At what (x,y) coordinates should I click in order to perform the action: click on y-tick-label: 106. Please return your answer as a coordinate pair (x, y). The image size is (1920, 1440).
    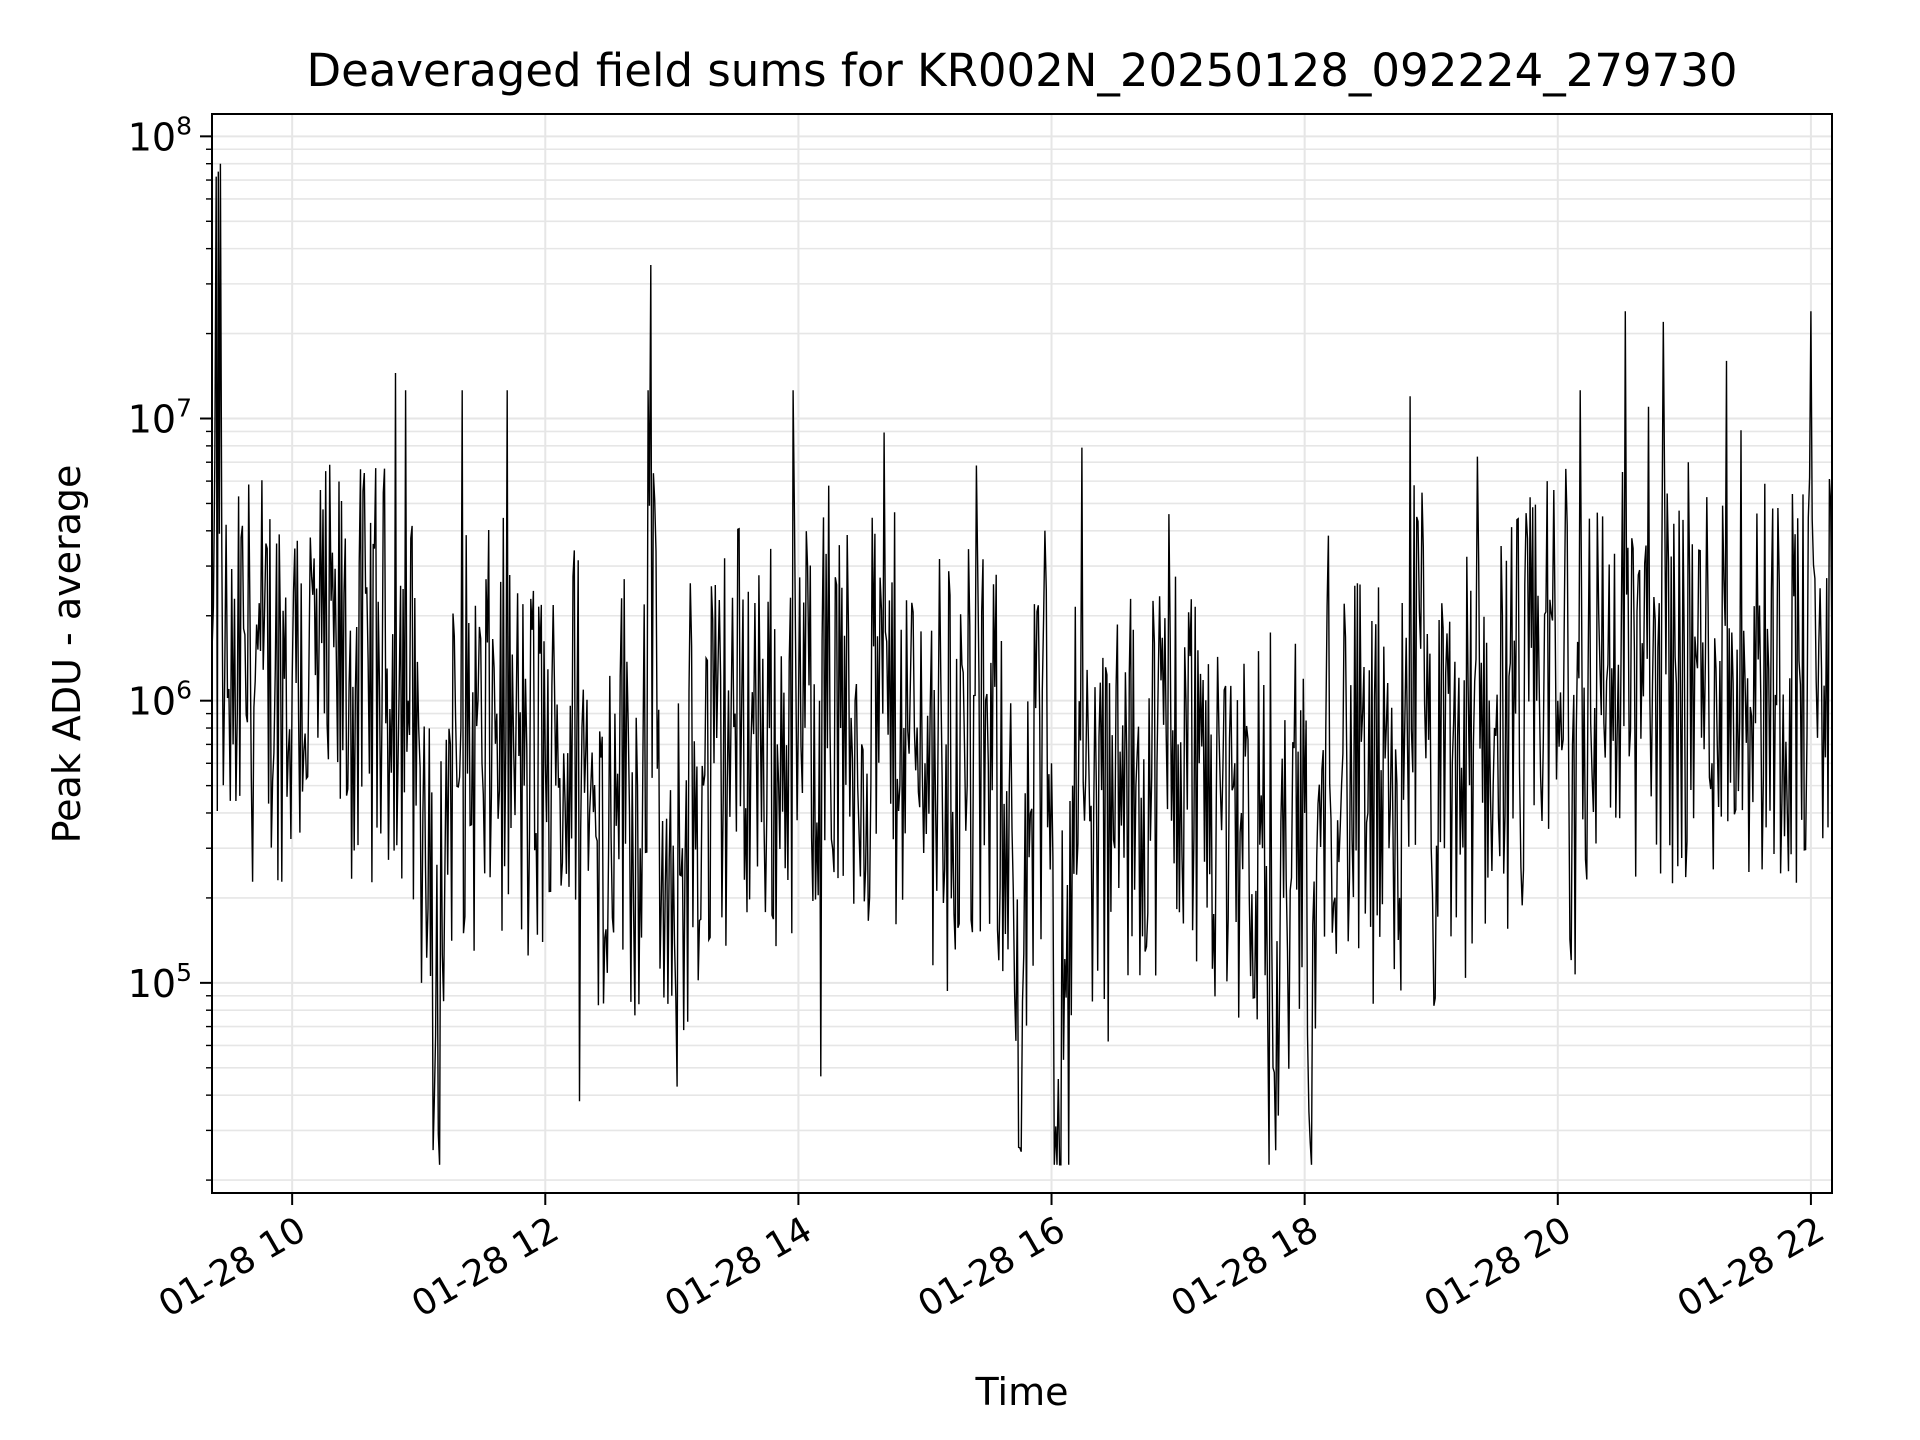
    Looking at the image, I should click on (160, 700).